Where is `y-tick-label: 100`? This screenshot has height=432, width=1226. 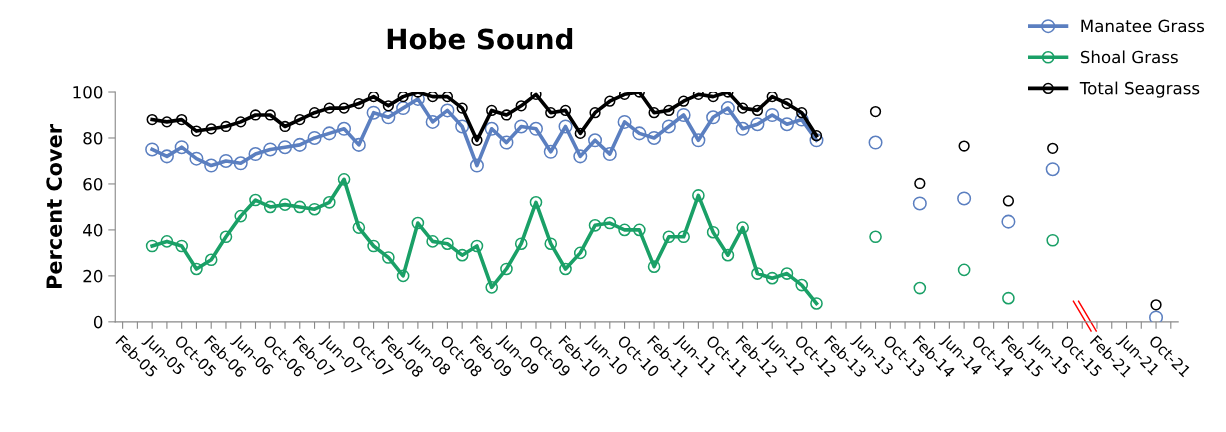
y-tick-label: 100 is located at coordinates (88, 92).